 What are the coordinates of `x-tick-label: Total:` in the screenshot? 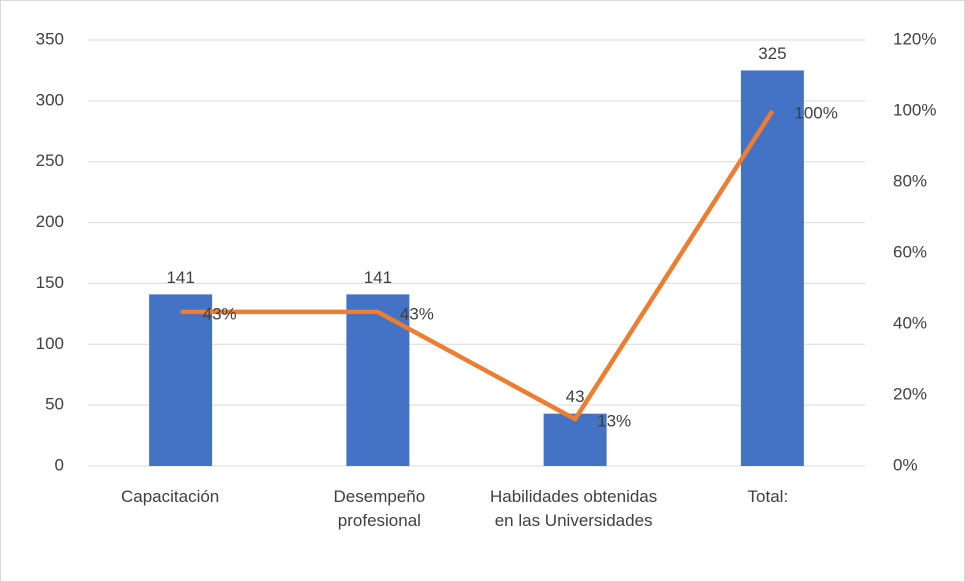 It's located at (768, 496).